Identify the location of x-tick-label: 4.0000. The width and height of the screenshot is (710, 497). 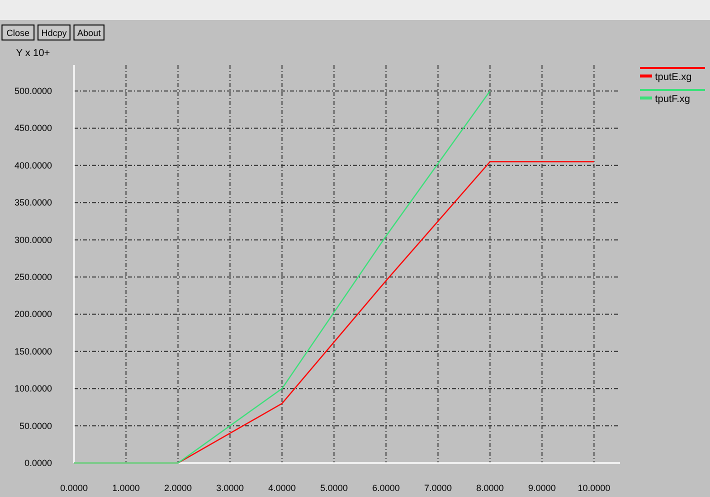
(282, 488).